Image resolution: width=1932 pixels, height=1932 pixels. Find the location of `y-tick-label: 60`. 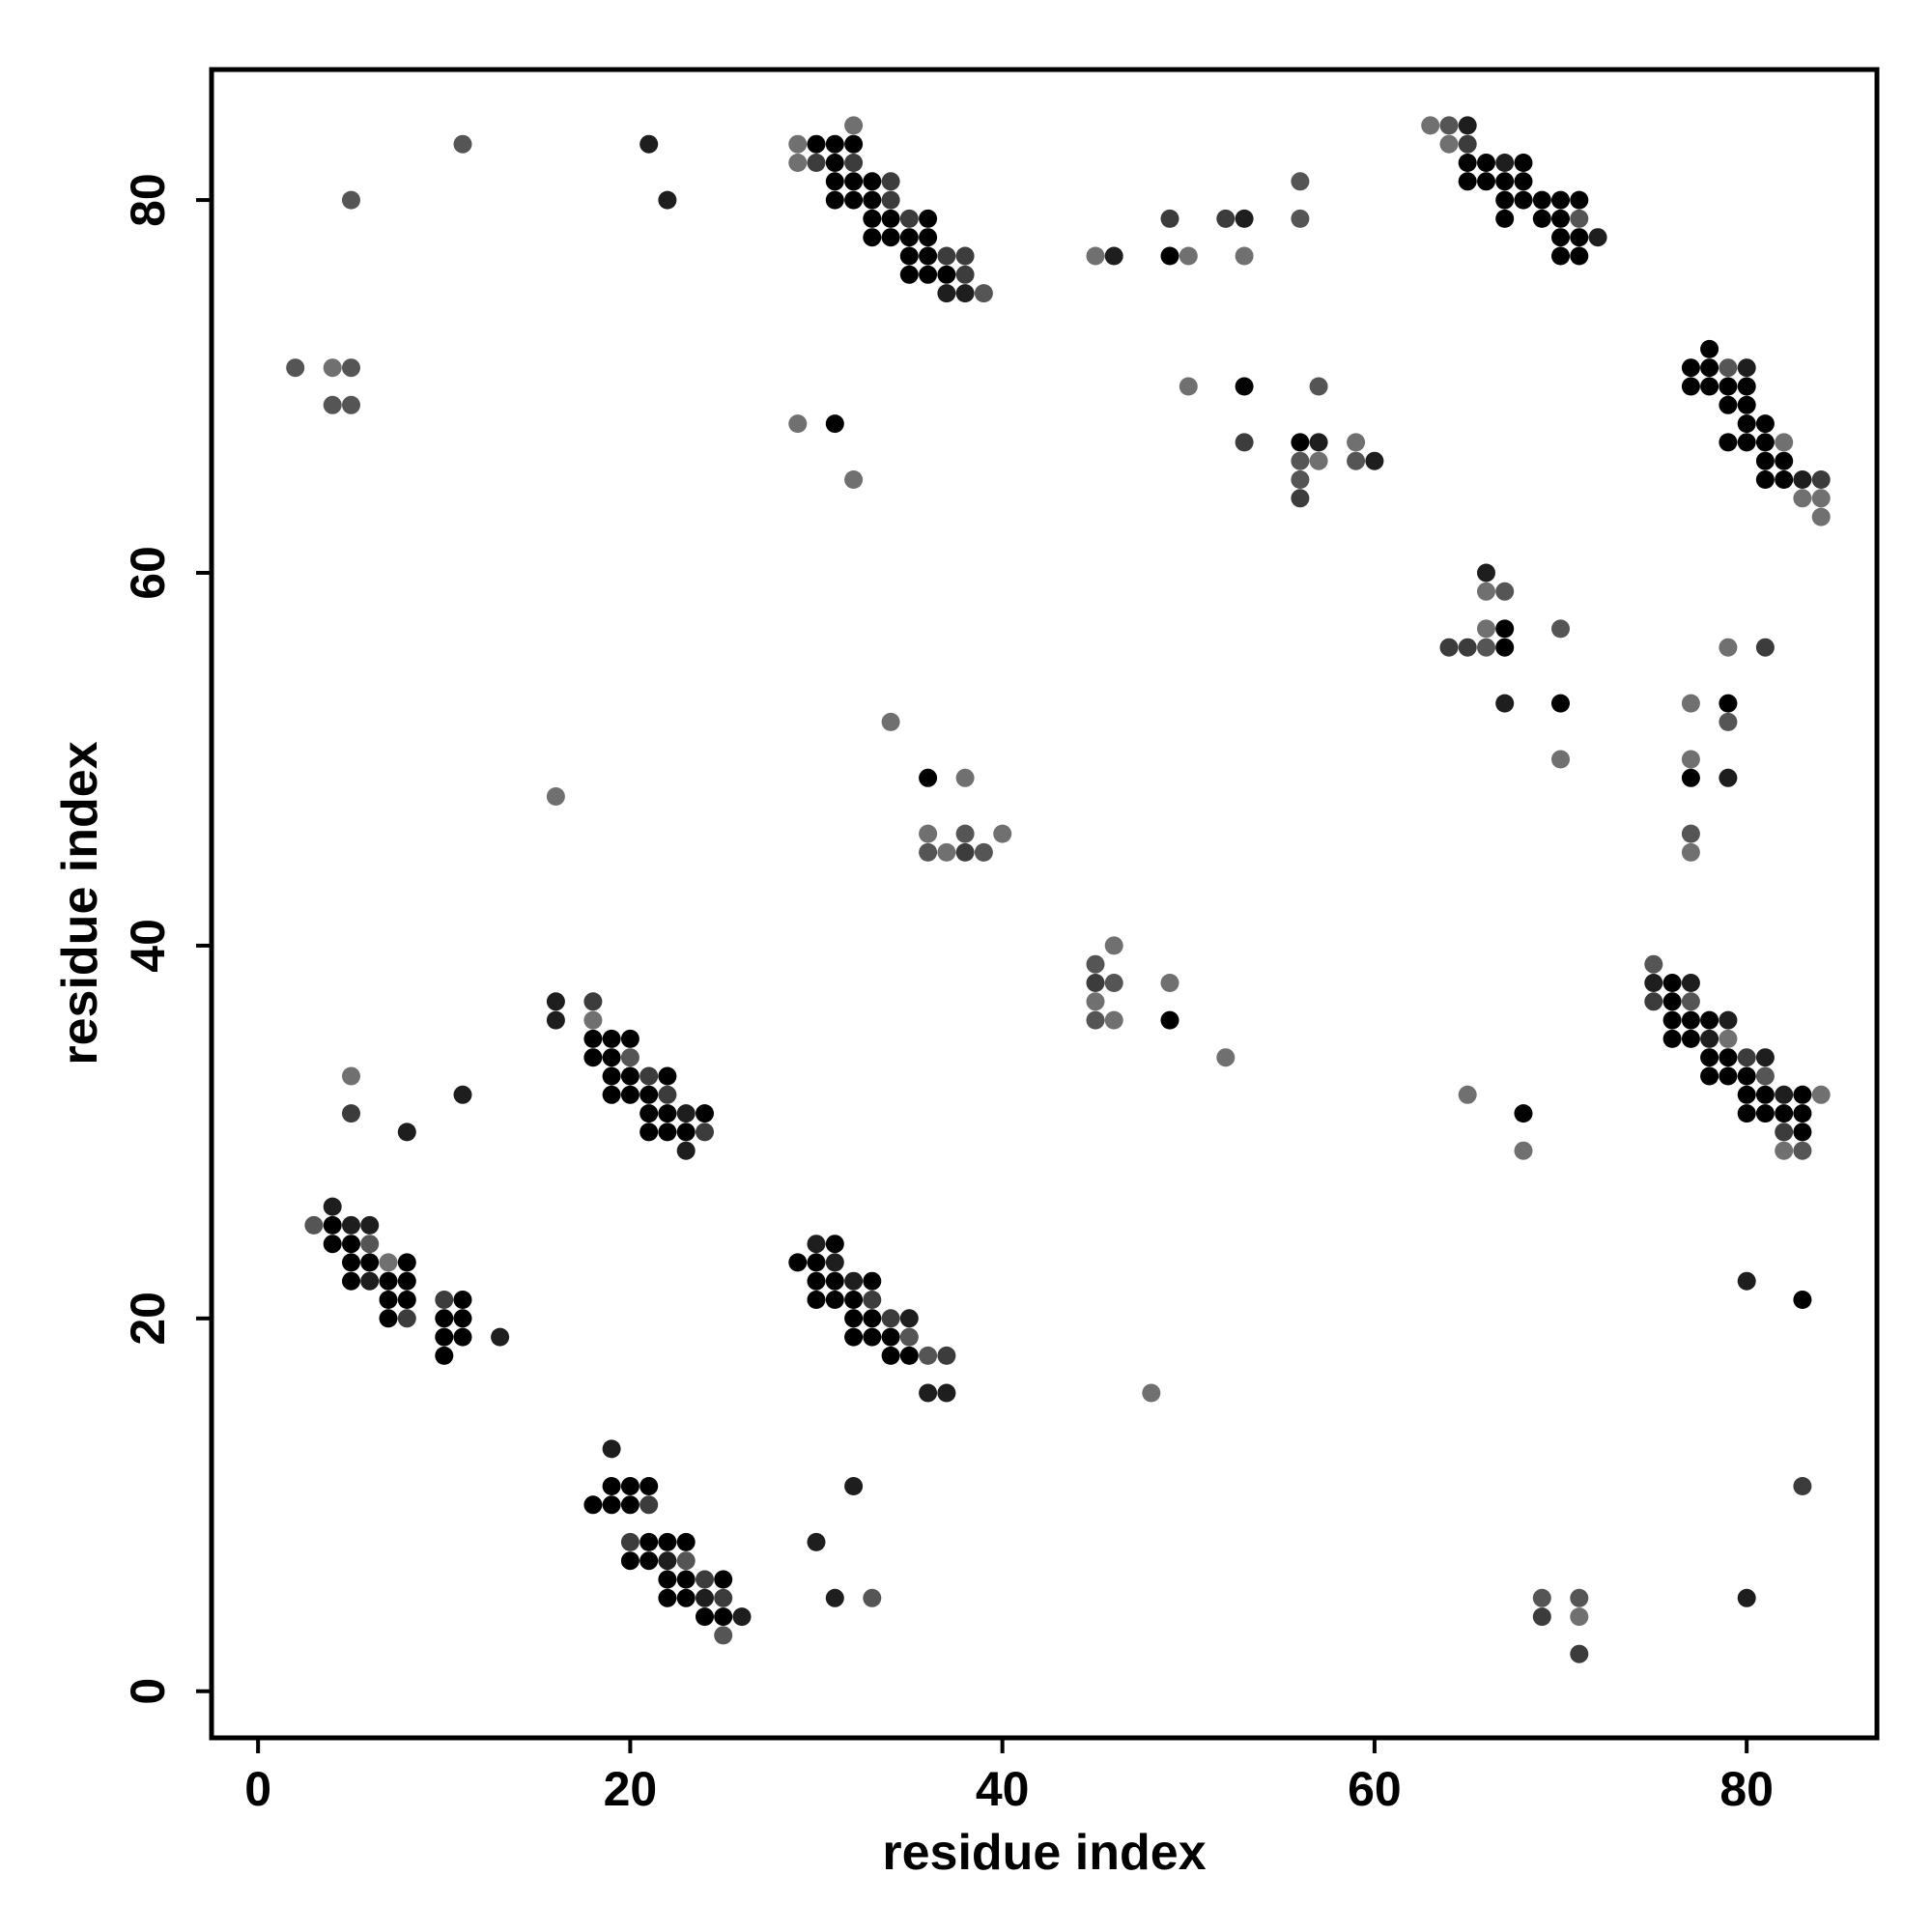

y-tick-label: 60 is located at coordinates (148, 573).